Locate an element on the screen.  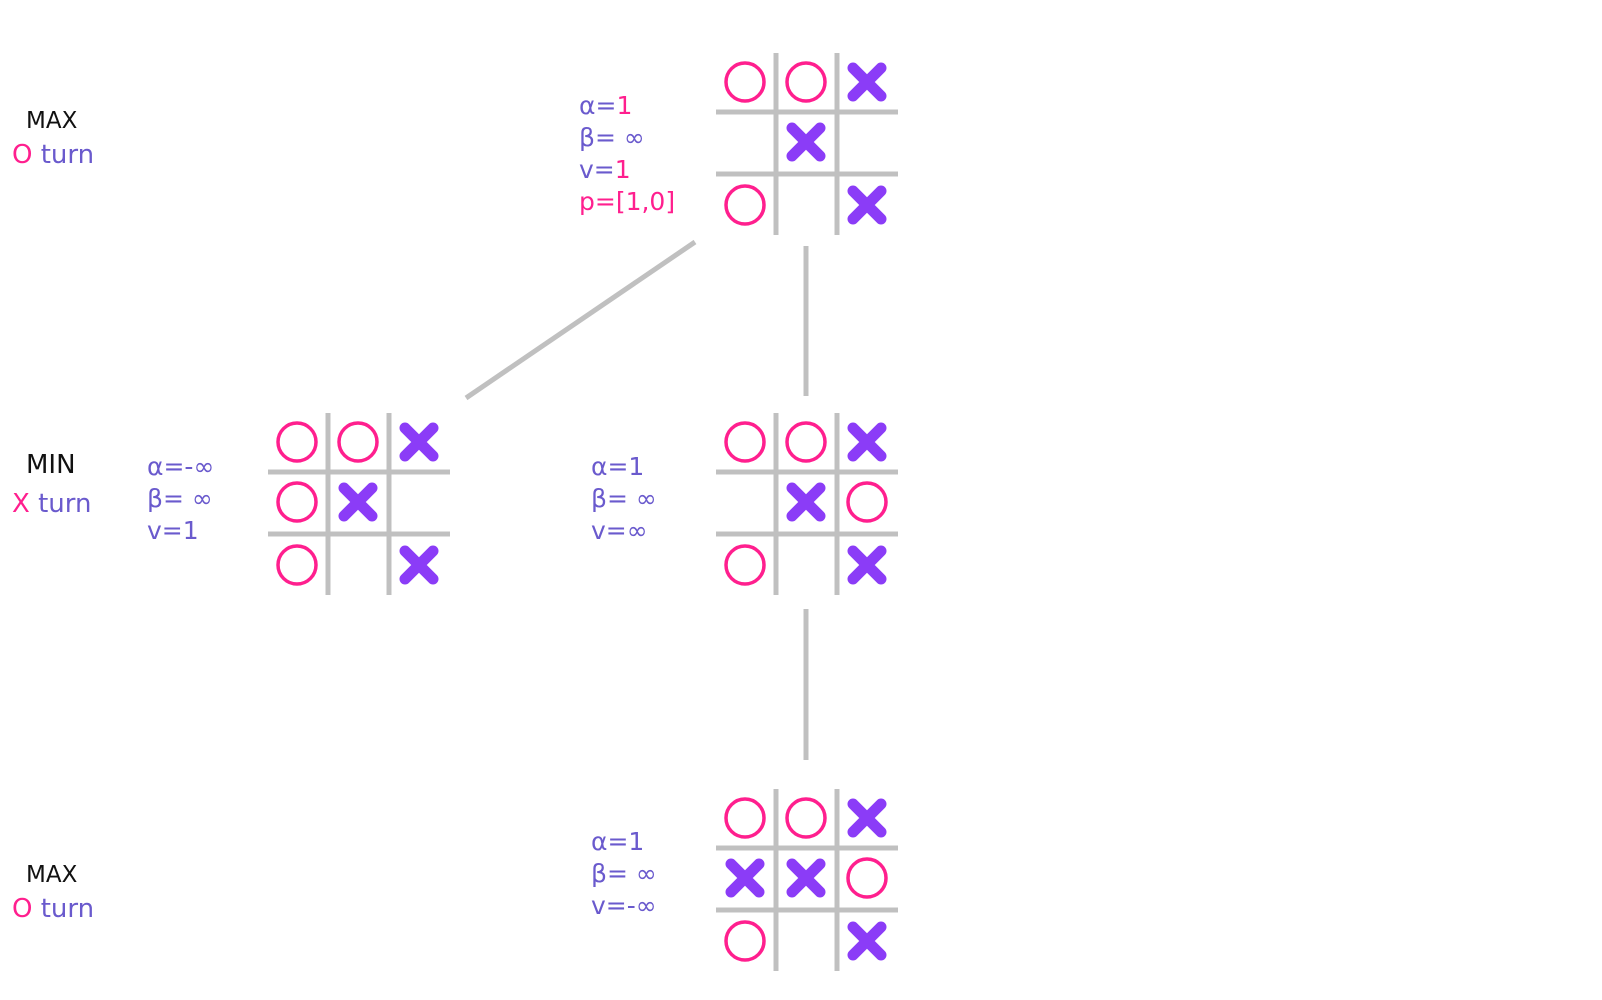
root-alpha: α=1 is located at coordinates (606, 105).